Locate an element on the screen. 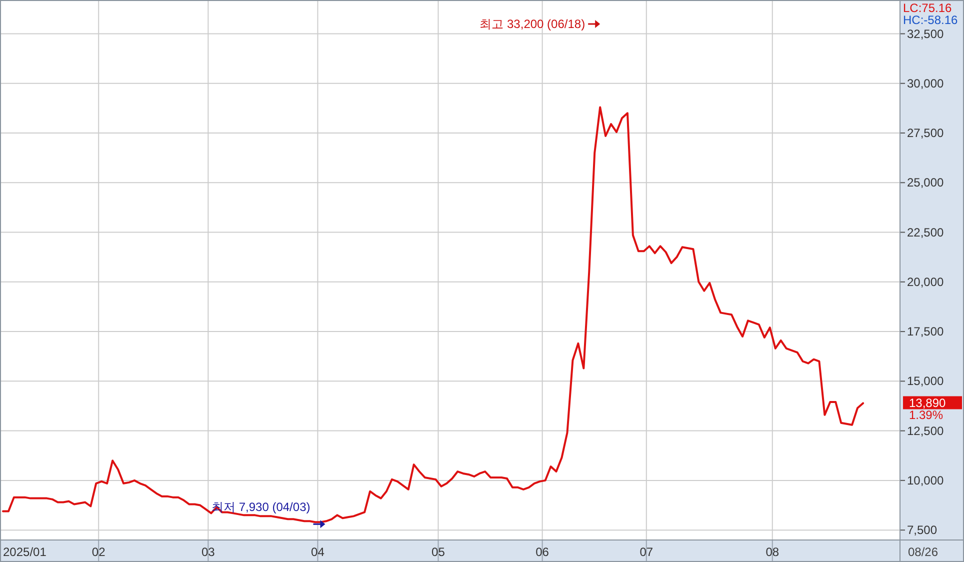 Image resolution: width=964 pixels, height=562 pixels. text: LC:75.16 is located at coordinates (927, 8).